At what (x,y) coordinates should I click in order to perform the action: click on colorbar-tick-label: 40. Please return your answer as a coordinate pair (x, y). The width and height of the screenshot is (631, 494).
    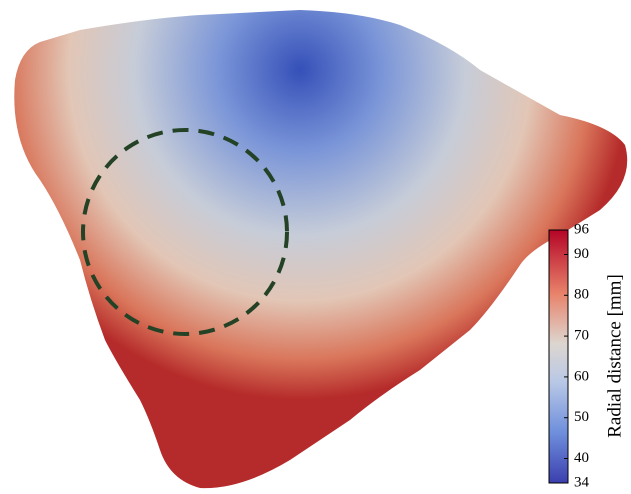
    Looking at the image, I should click on (581, 458).